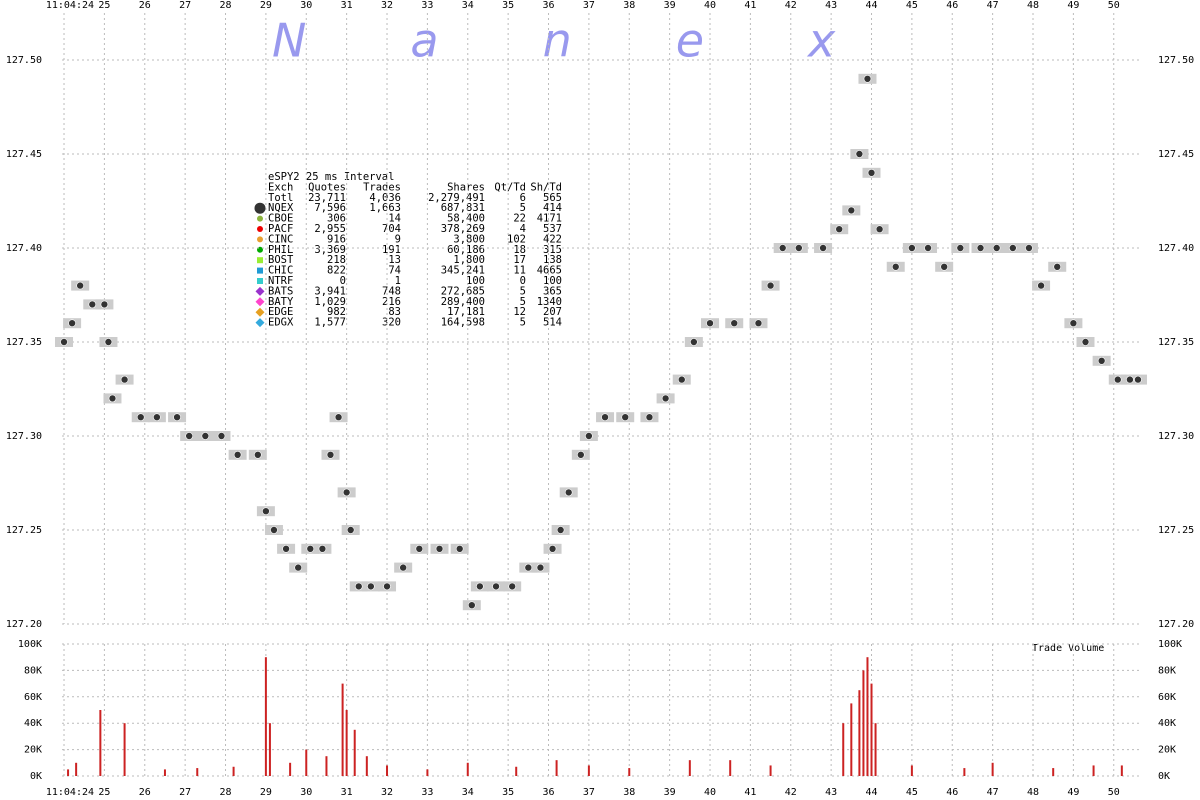  What do you see at coordinates (791, 5) in the screenshot?
I see `x-tick-label: 42` at bounding box center [791, 5].